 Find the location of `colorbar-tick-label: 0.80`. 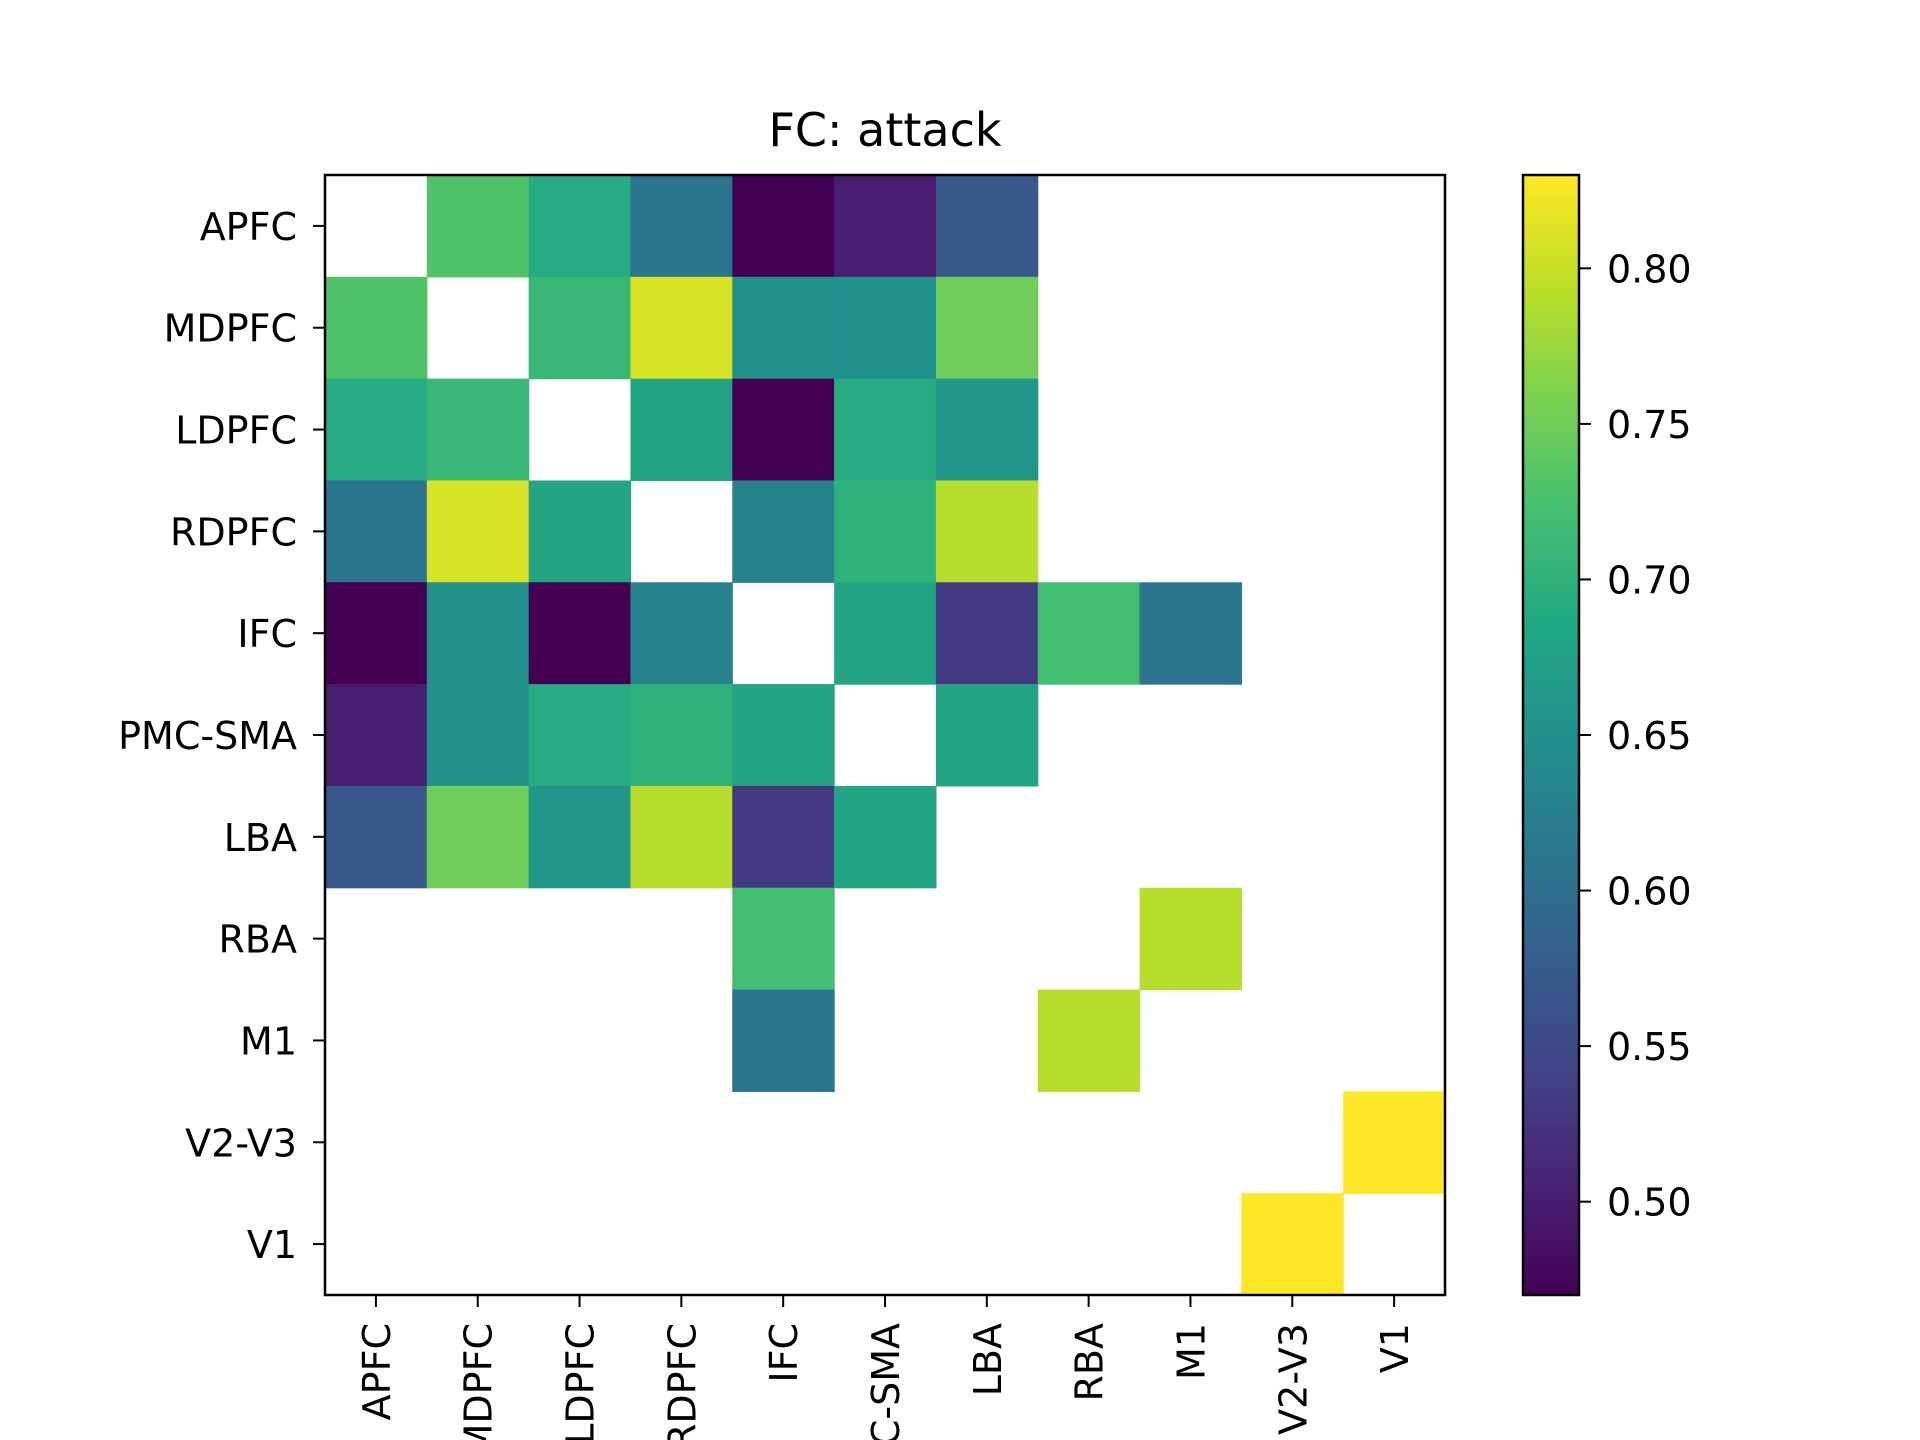

colorbar-tick-label: 0.80 is located at coordinates (1649, 269).